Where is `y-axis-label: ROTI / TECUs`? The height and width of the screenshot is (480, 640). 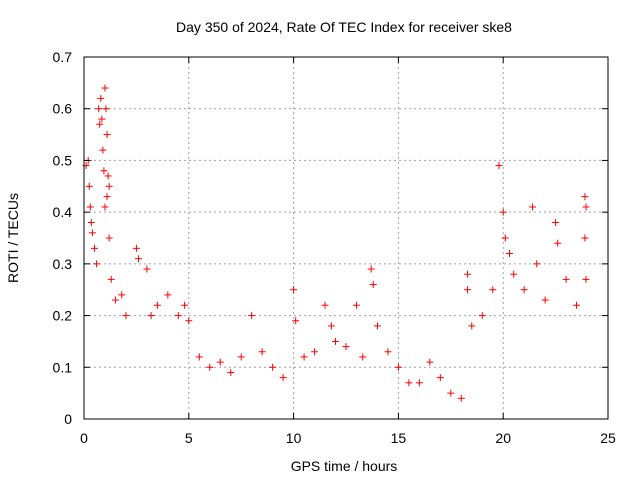 y-axis-label: ROTI / TECUs is located at coordinates (13, 238).